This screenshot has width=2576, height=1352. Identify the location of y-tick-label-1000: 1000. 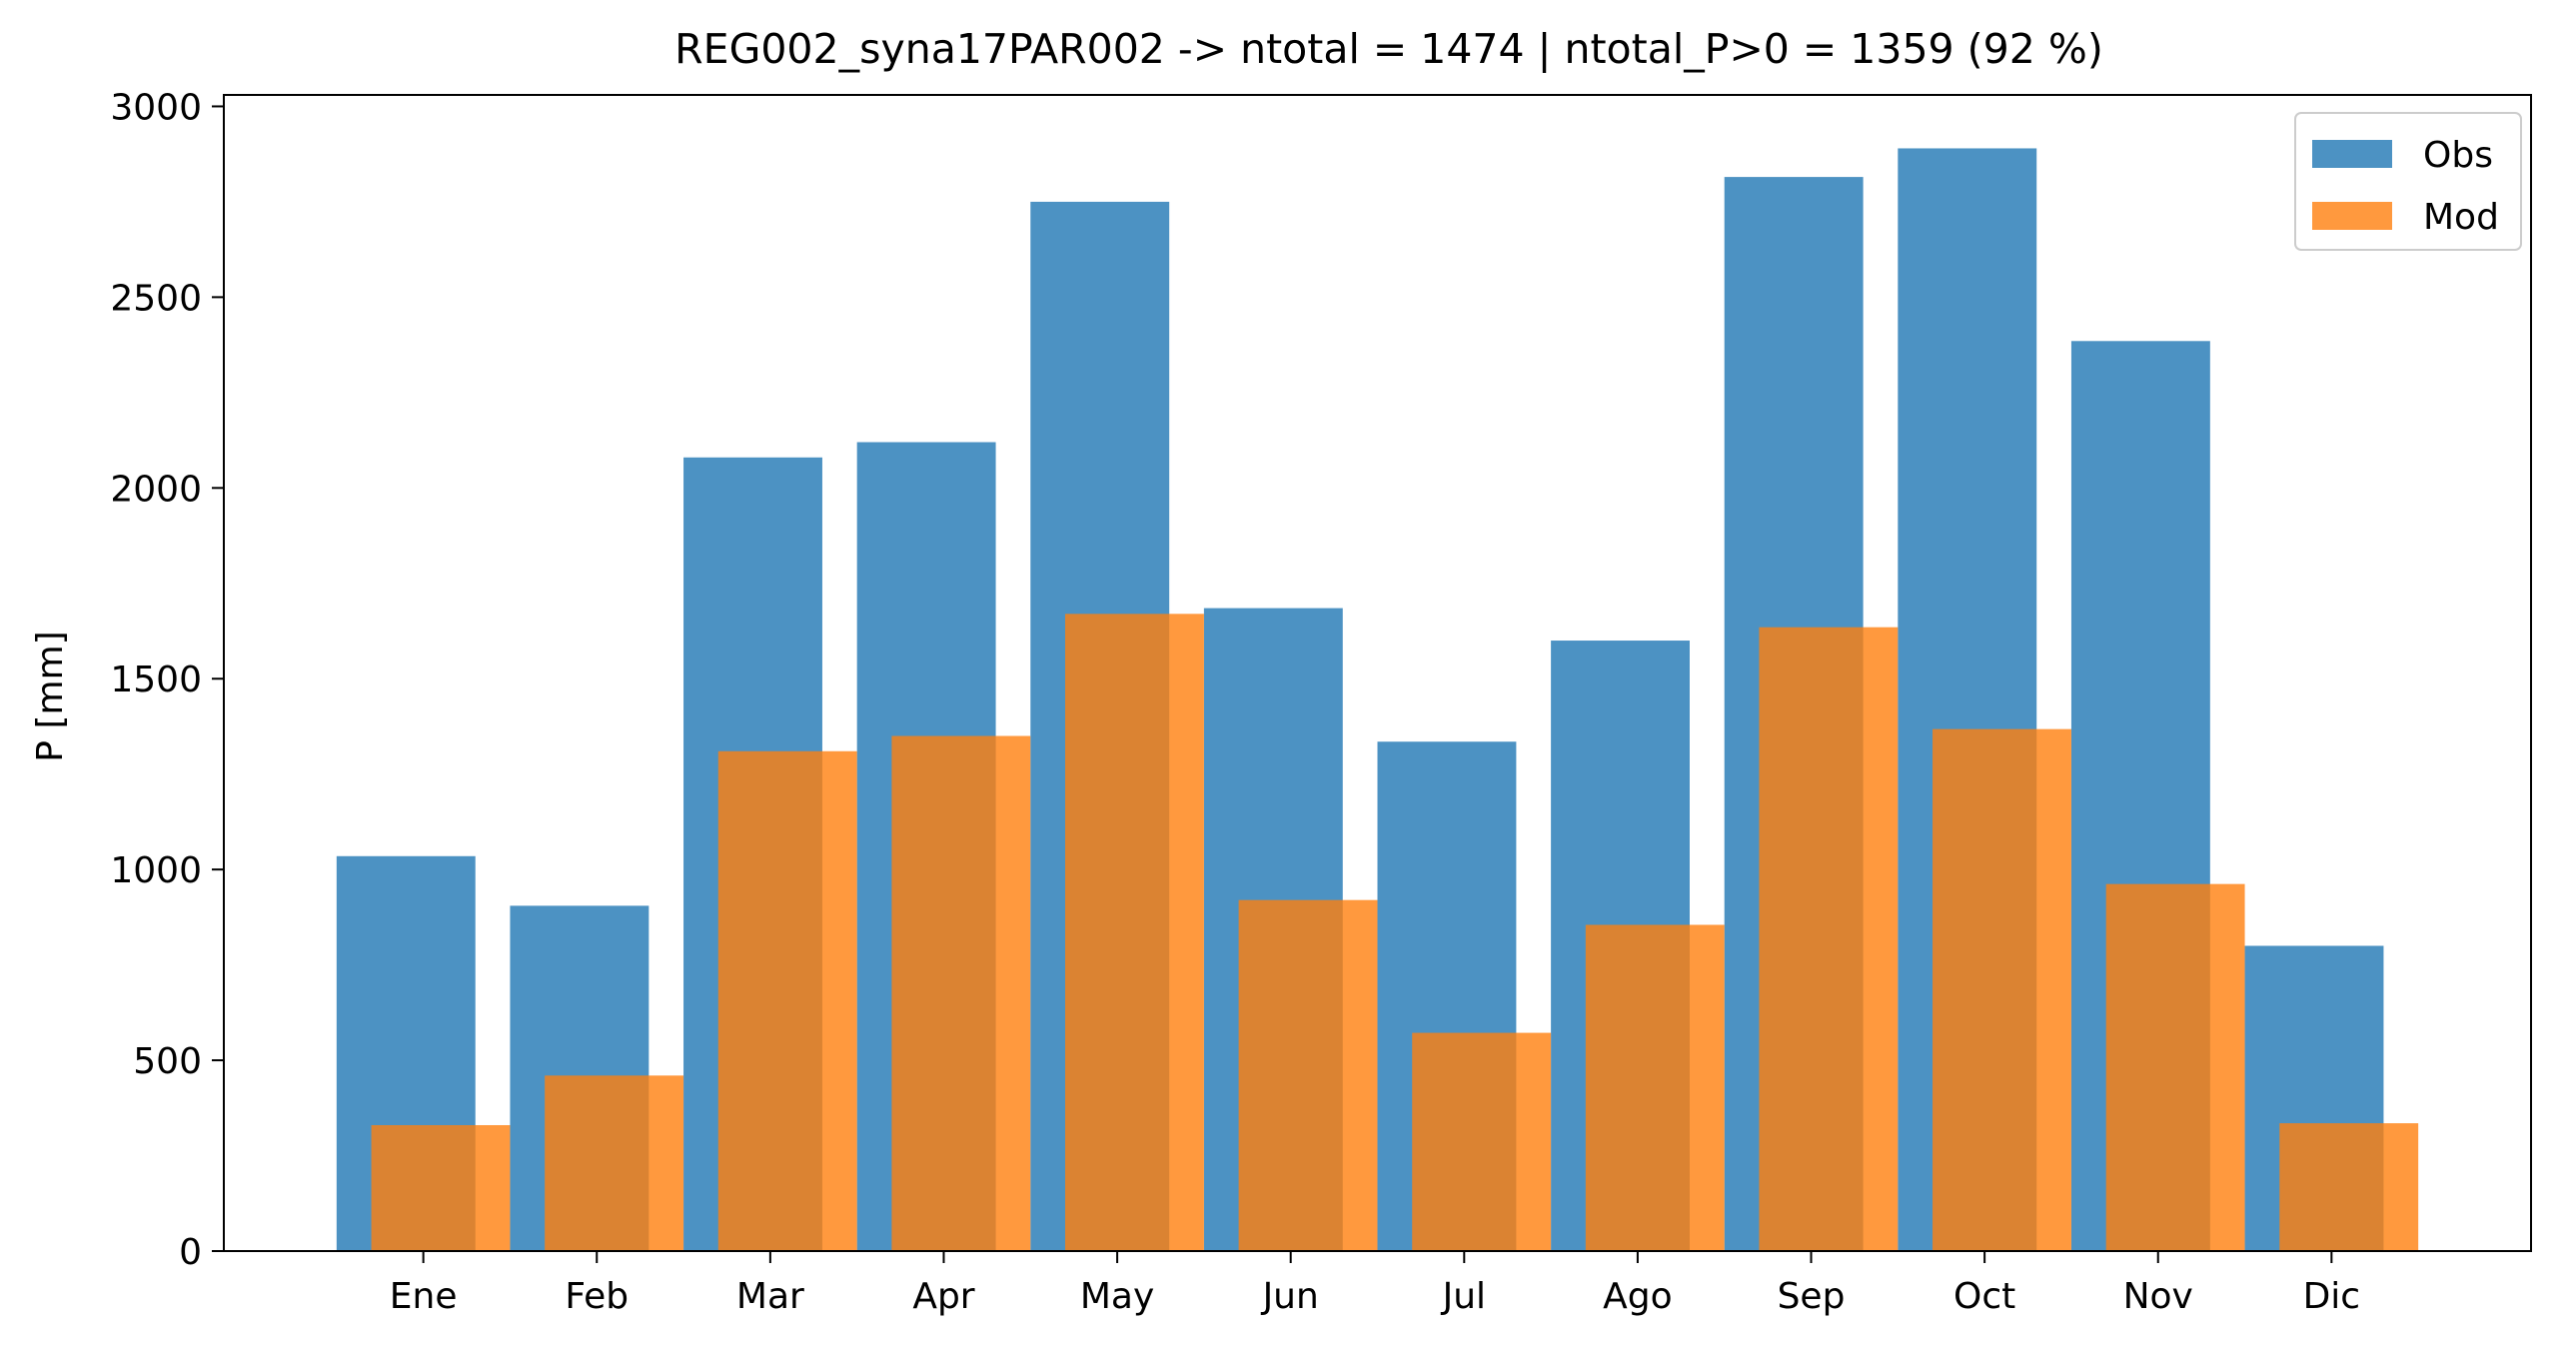
(156, 870).